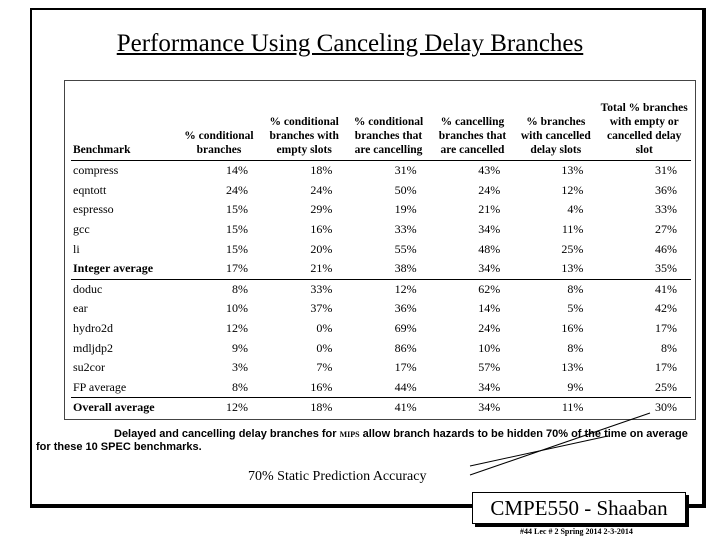  What do you see at coordinates (381, 348) in the screenshot?
I see `table-row: mdljdp2 9% 0% 86% 10% 8% 8%` at bounding box center [381, 348].